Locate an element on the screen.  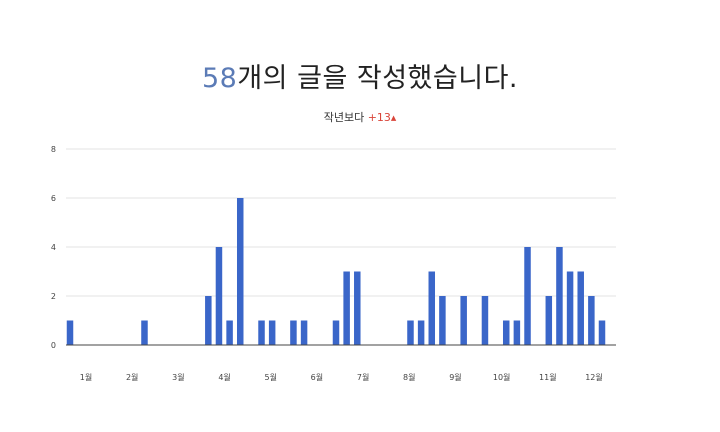
y-tick-label: 8 is located at coordinates (53, 149).